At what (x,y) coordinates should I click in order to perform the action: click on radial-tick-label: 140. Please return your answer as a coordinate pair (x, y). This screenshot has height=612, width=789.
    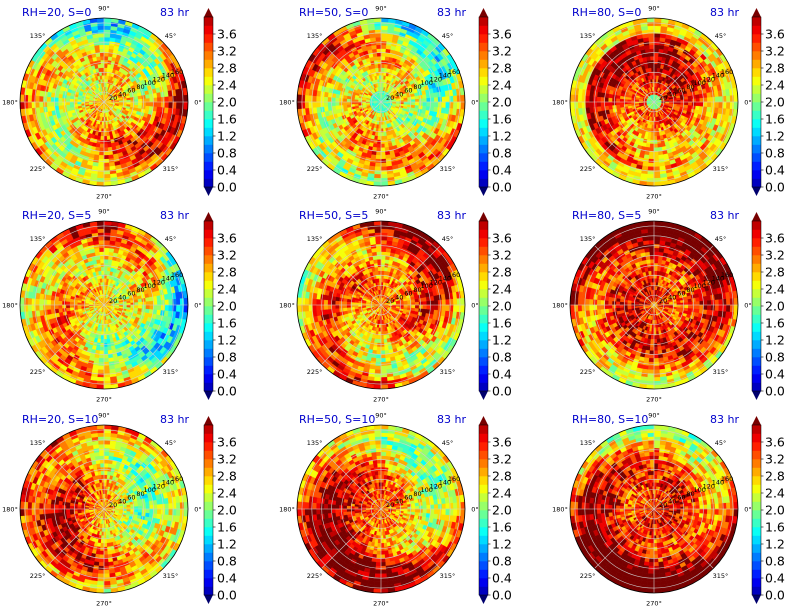
    Looking at the image, I should click on (168, 76).